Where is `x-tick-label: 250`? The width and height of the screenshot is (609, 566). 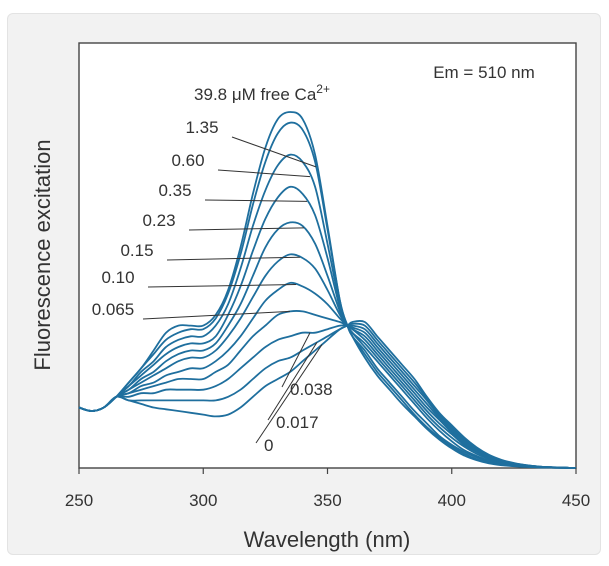 x-tick-label: 250 is located at coordinates (79, 500).